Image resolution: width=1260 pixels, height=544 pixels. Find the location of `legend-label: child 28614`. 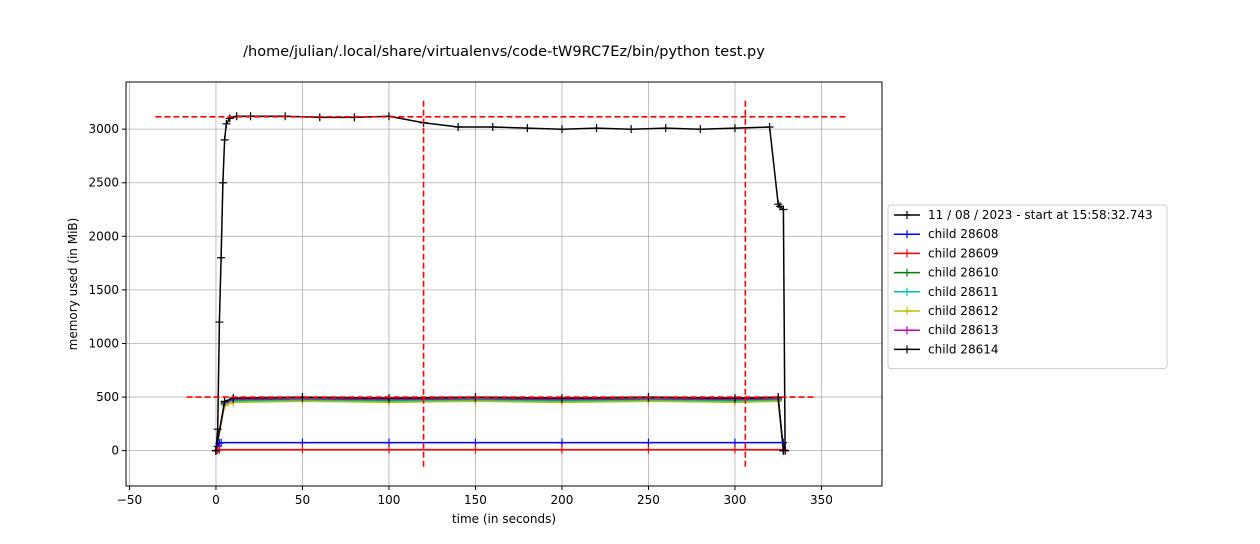

legend-label: child 28614 is located at coordinates (963, 349).